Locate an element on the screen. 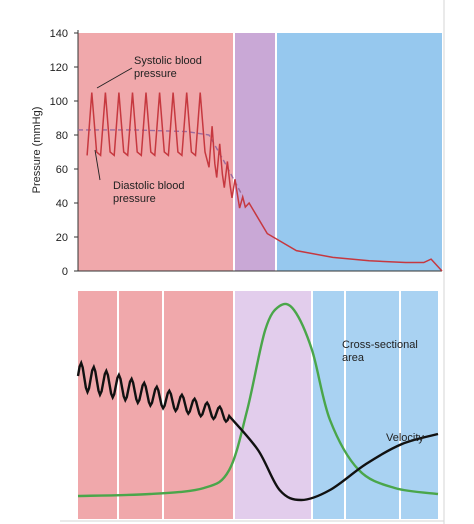 This screenshot has height=524, width=474. mean-pressure-line is located at coordinates (160, 162).